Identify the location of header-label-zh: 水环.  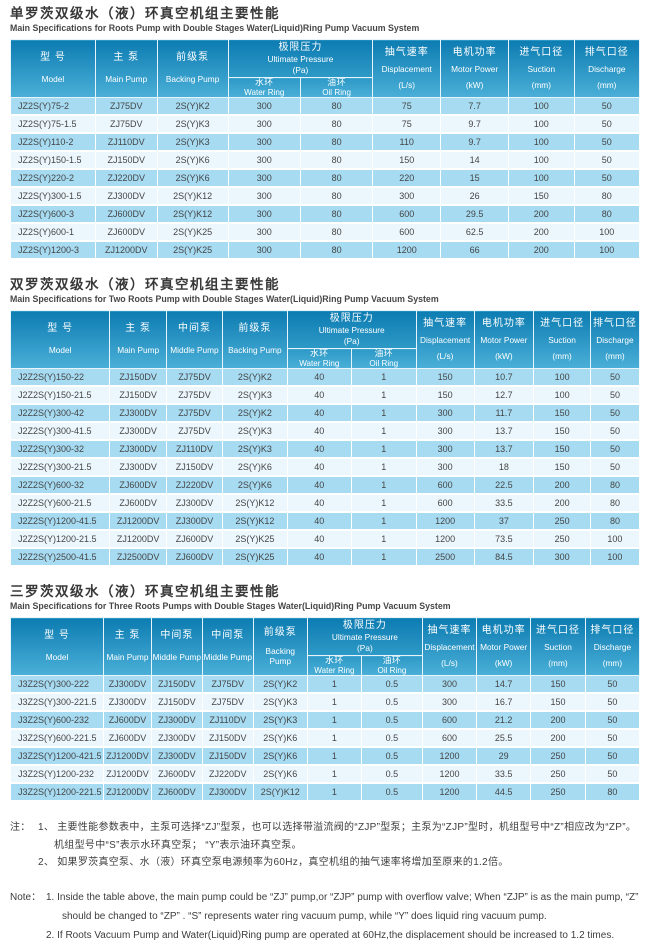
(264, 82).